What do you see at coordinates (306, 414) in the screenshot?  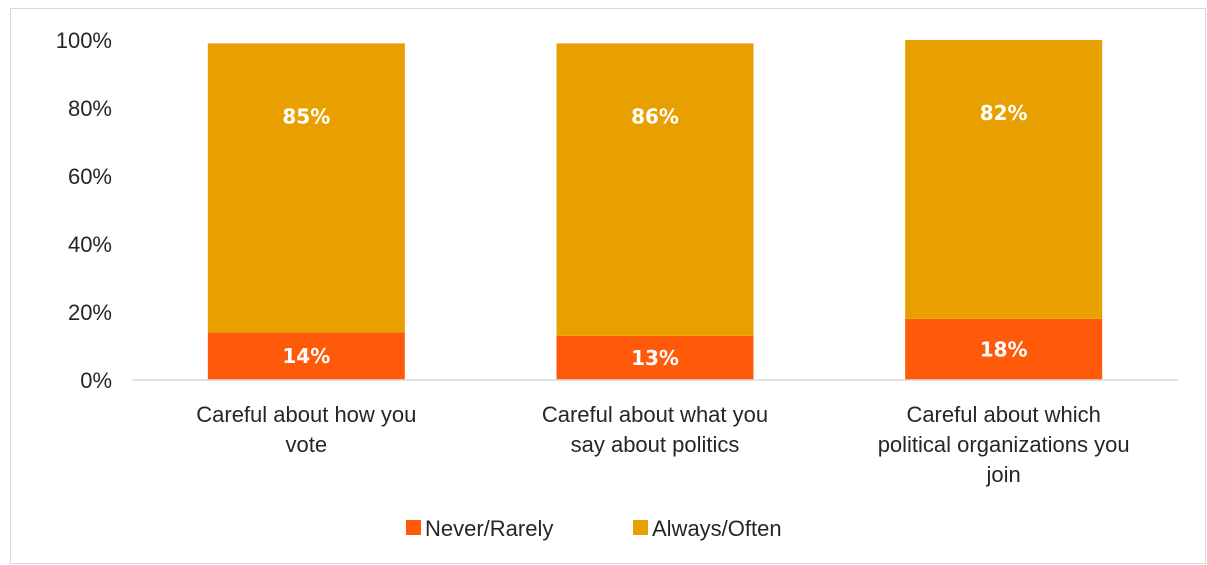 I see `x-category-label: Careful about how you` at bounding box center [306, 414].